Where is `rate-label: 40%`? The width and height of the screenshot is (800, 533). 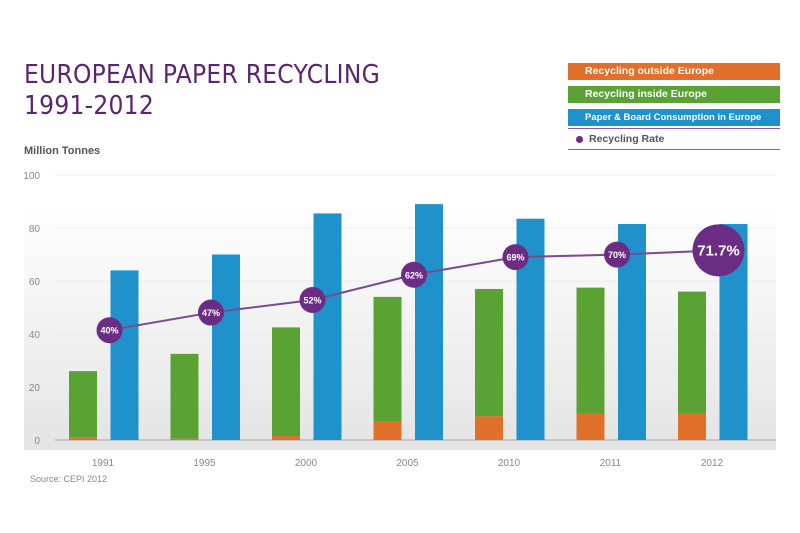
rate-label: 40% is located at coordinates (109, 331).